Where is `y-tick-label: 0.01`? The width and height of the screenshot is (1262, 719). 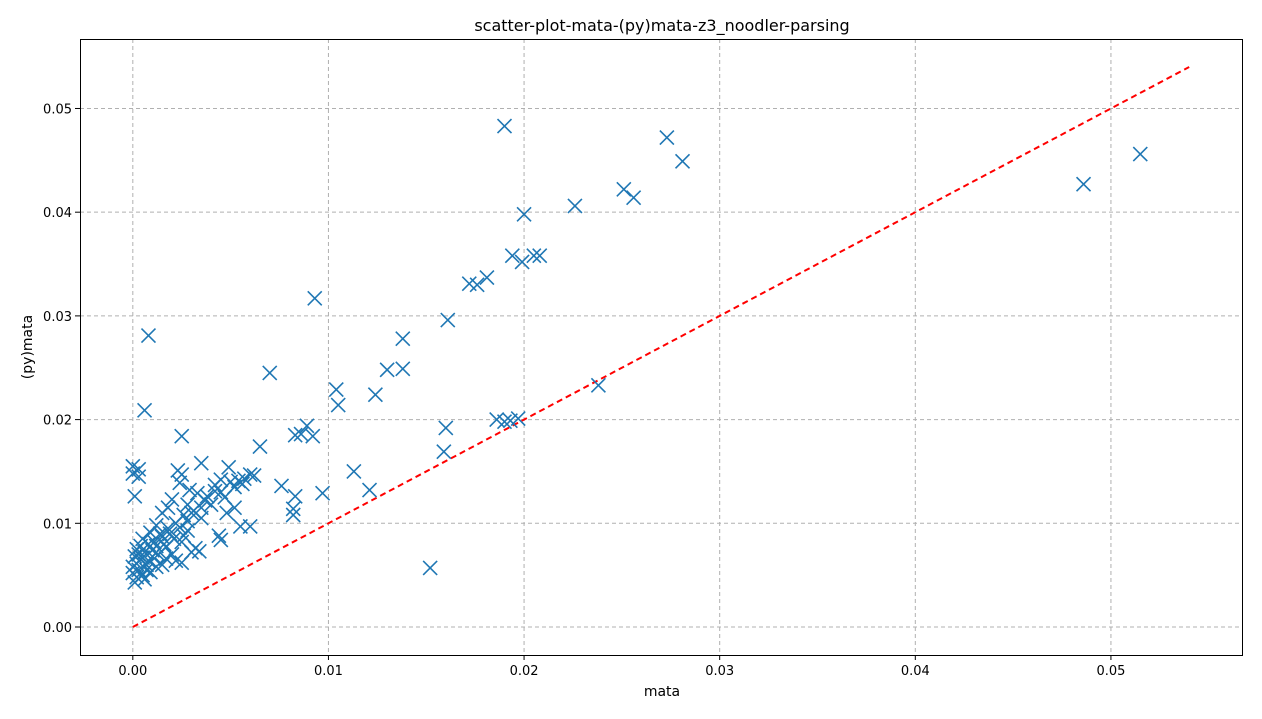 y-tick-label: 0.01 is located at coordinates (57, 524).